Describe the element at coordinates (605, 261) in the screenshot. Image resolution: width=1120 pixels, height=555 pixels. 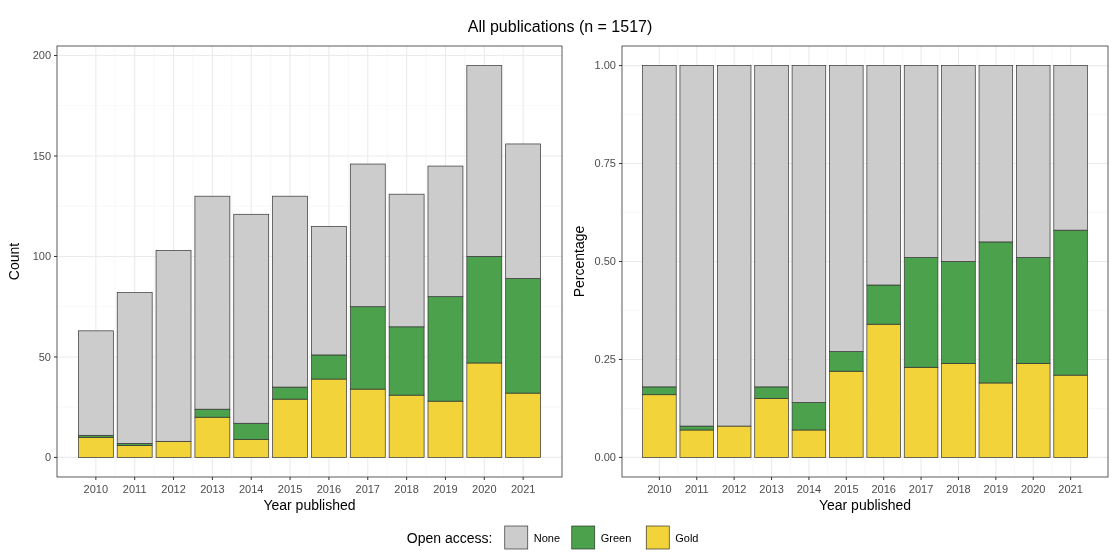
I see `y-tick-label: 0.50` at that location.